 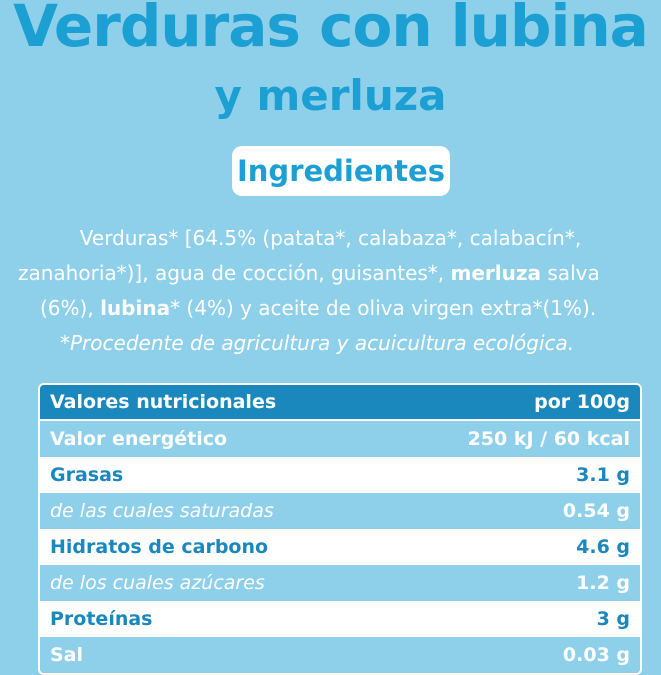 I want to click on product-subtitle: y merluza, so click(x=330, y=95).